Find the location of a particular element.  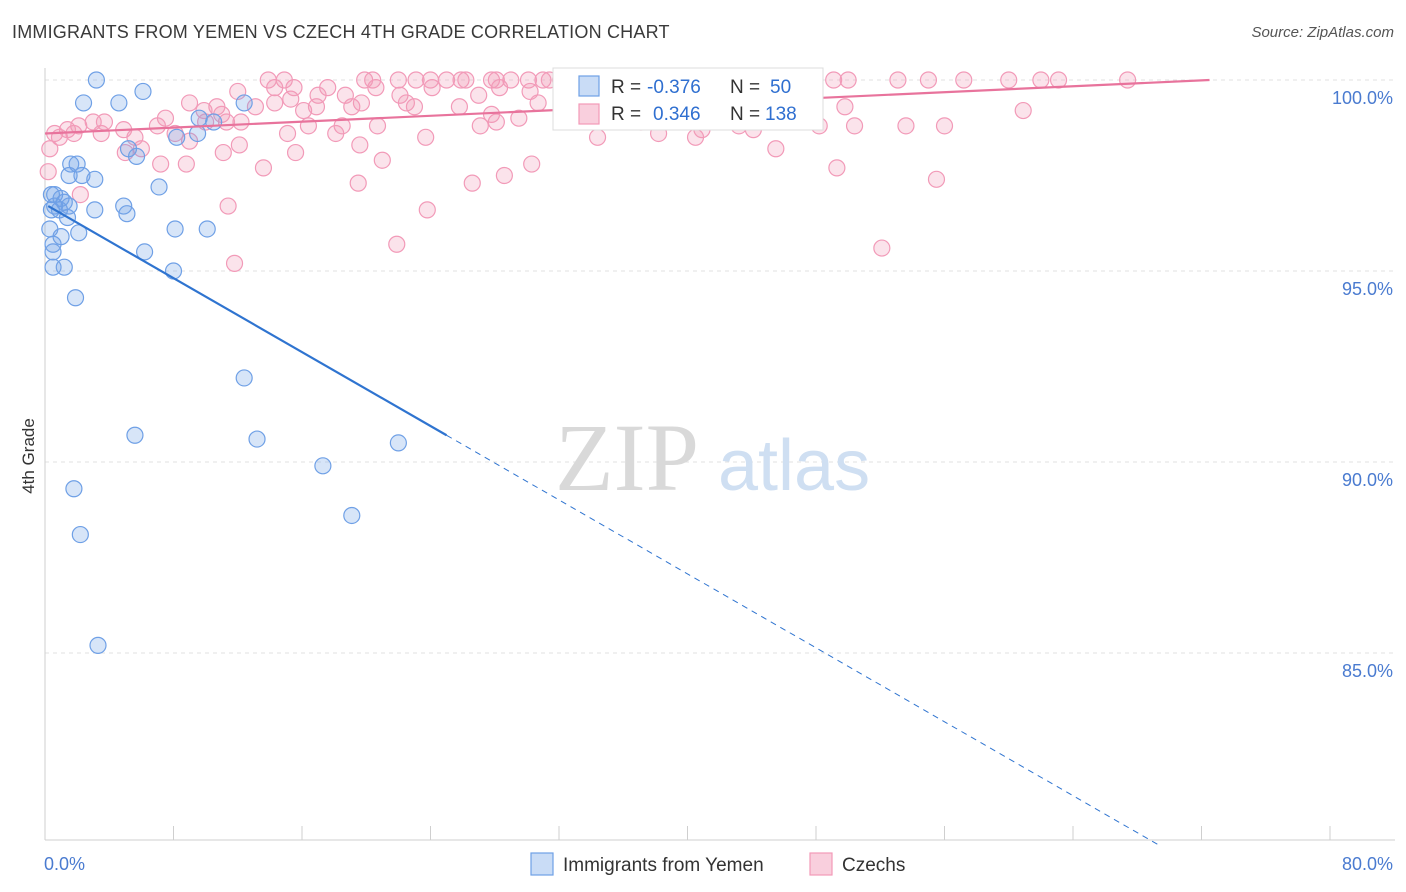

stats-r-label-pink: R = is located at coordinates (626, 114).